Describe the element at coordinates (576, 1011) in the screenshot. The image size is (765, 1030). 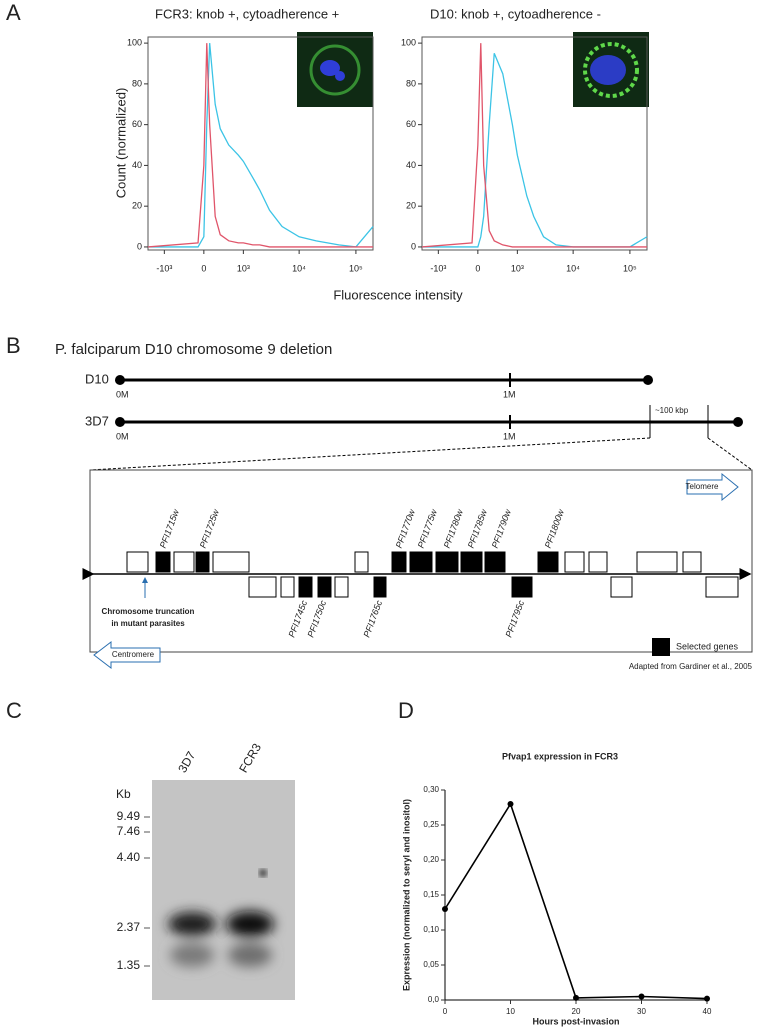
I see `x-tick-label: 20` at that location.